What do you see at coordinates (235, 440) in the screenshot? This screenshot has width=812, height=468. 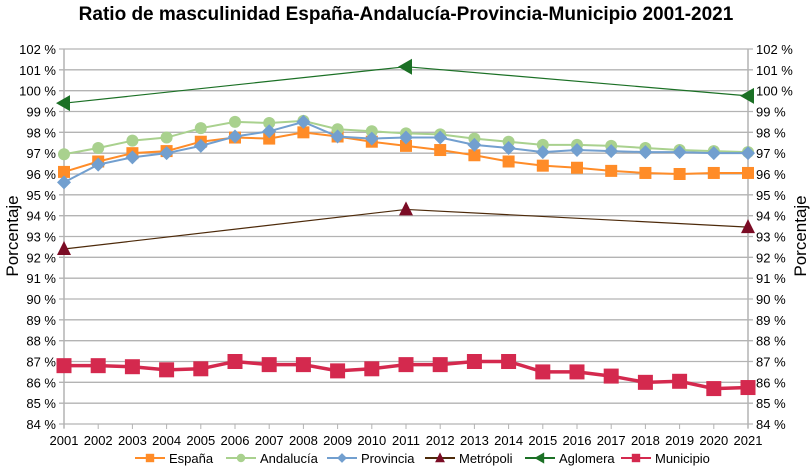 I see `x-tick-label: 2006` at bounding box center [235, 440].